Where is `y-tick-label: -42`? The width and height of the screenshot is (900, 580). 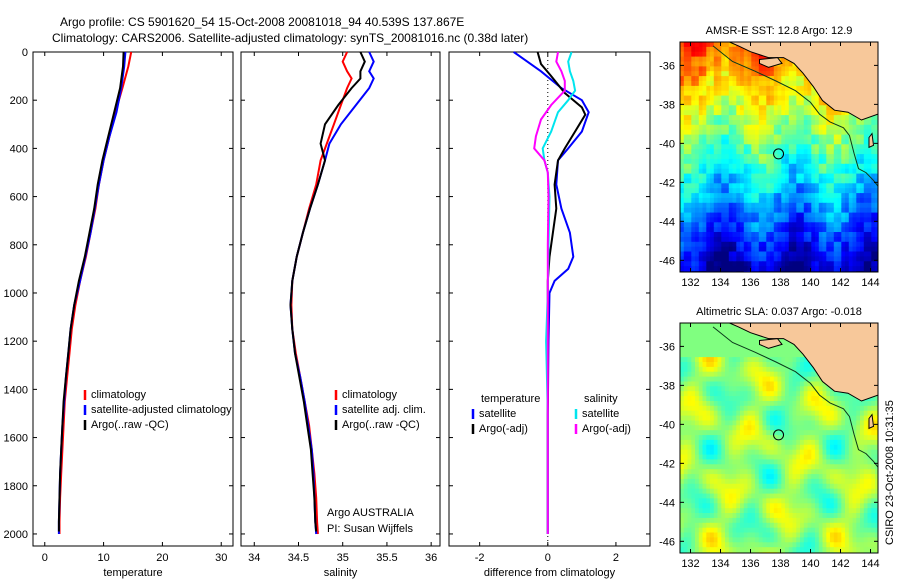 y-tick-label: -42 is located at coordinates (667, 183).